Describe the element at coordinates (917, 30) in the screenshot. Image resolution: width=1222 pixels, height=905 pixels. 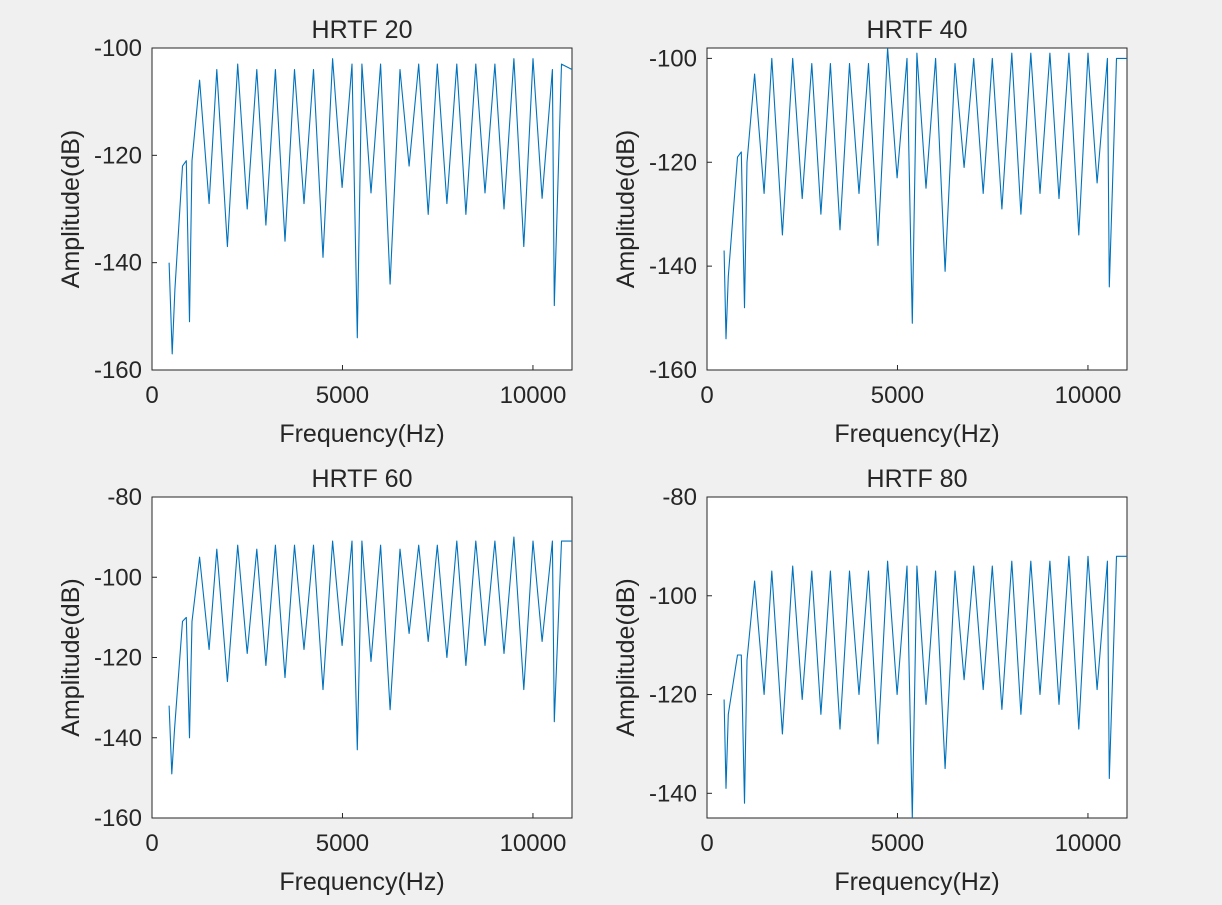
I see `chart-title: HRTF 40` at that location.